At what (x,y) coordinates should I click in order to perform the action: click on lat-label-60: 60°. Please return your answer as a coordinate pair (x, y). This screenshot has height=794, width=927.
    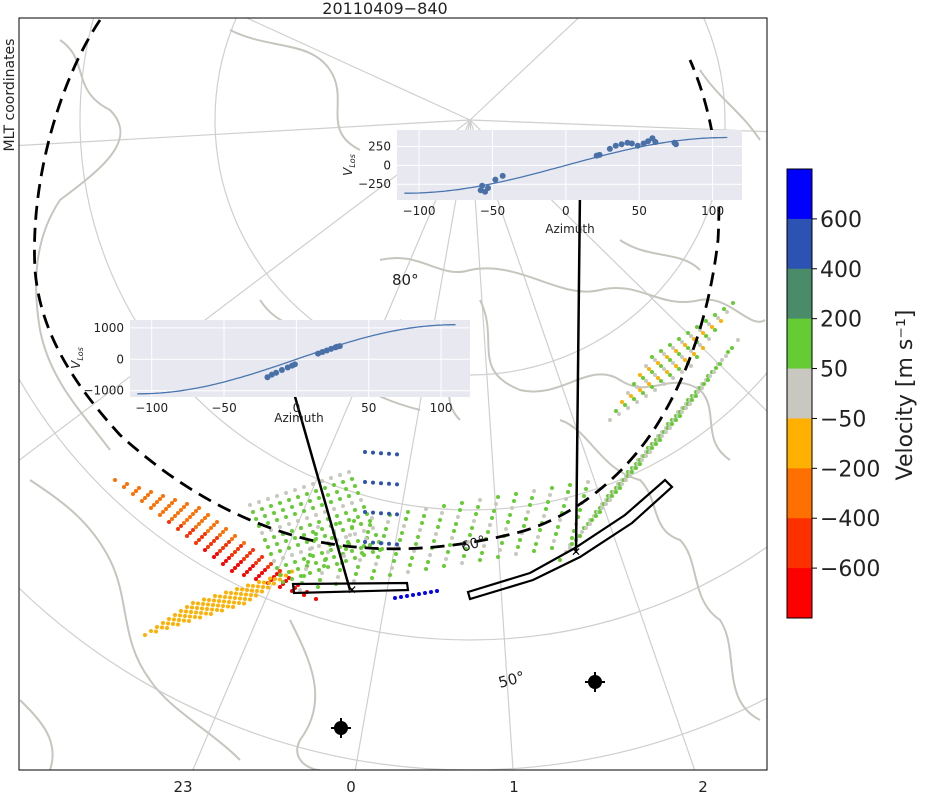
    Looking at the image, I should click on (473, 544).